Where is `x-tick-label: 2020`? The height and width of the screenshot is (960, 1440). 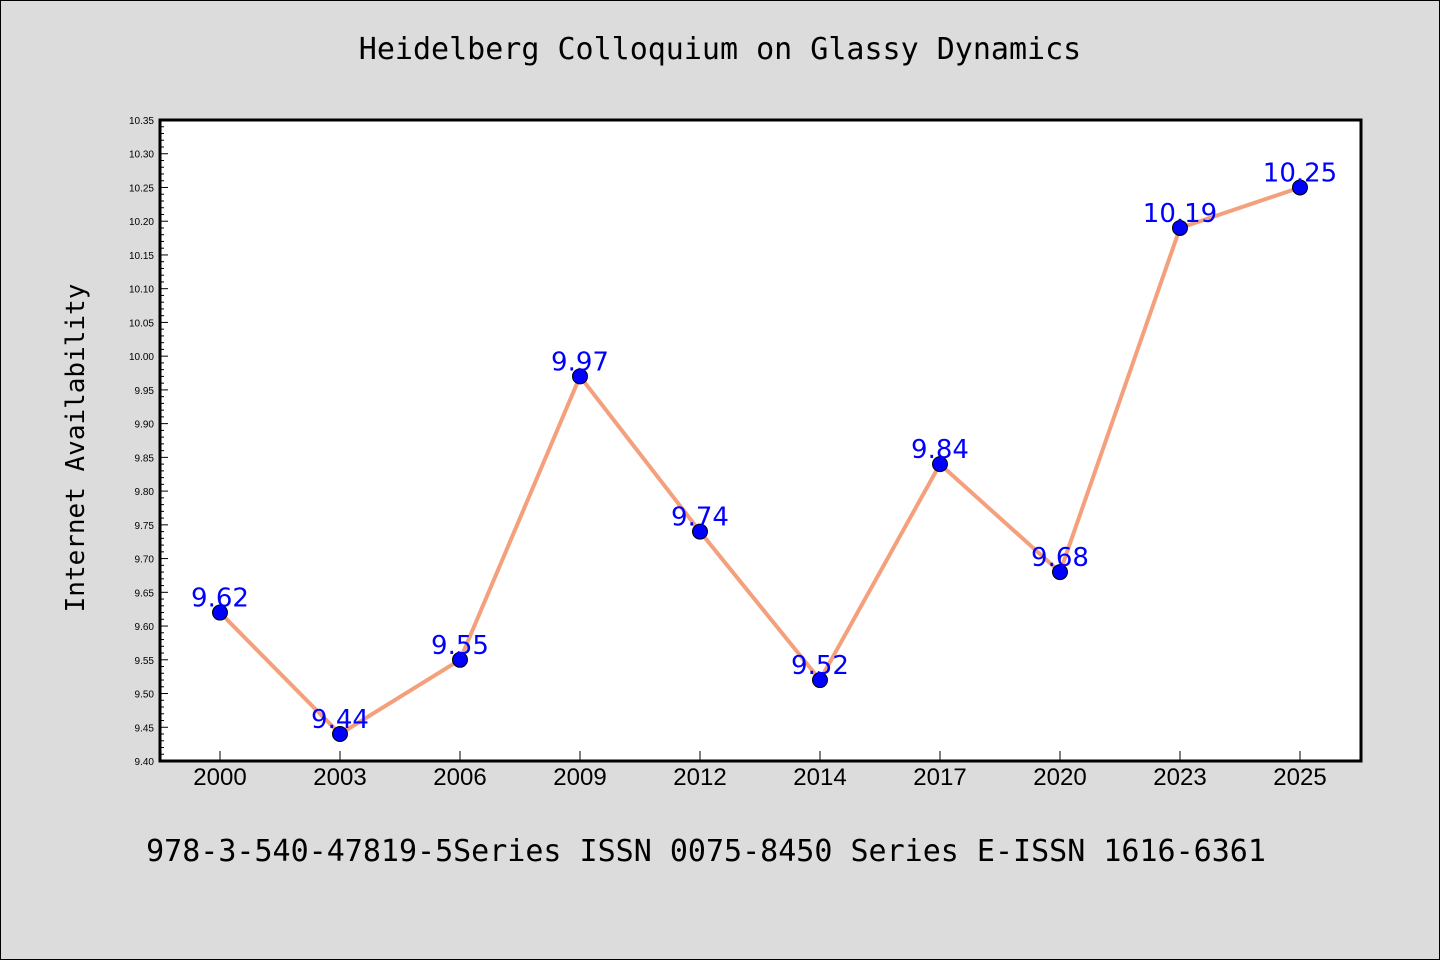
x-tick-label: 2020 is located at coordinates (1059, 777).